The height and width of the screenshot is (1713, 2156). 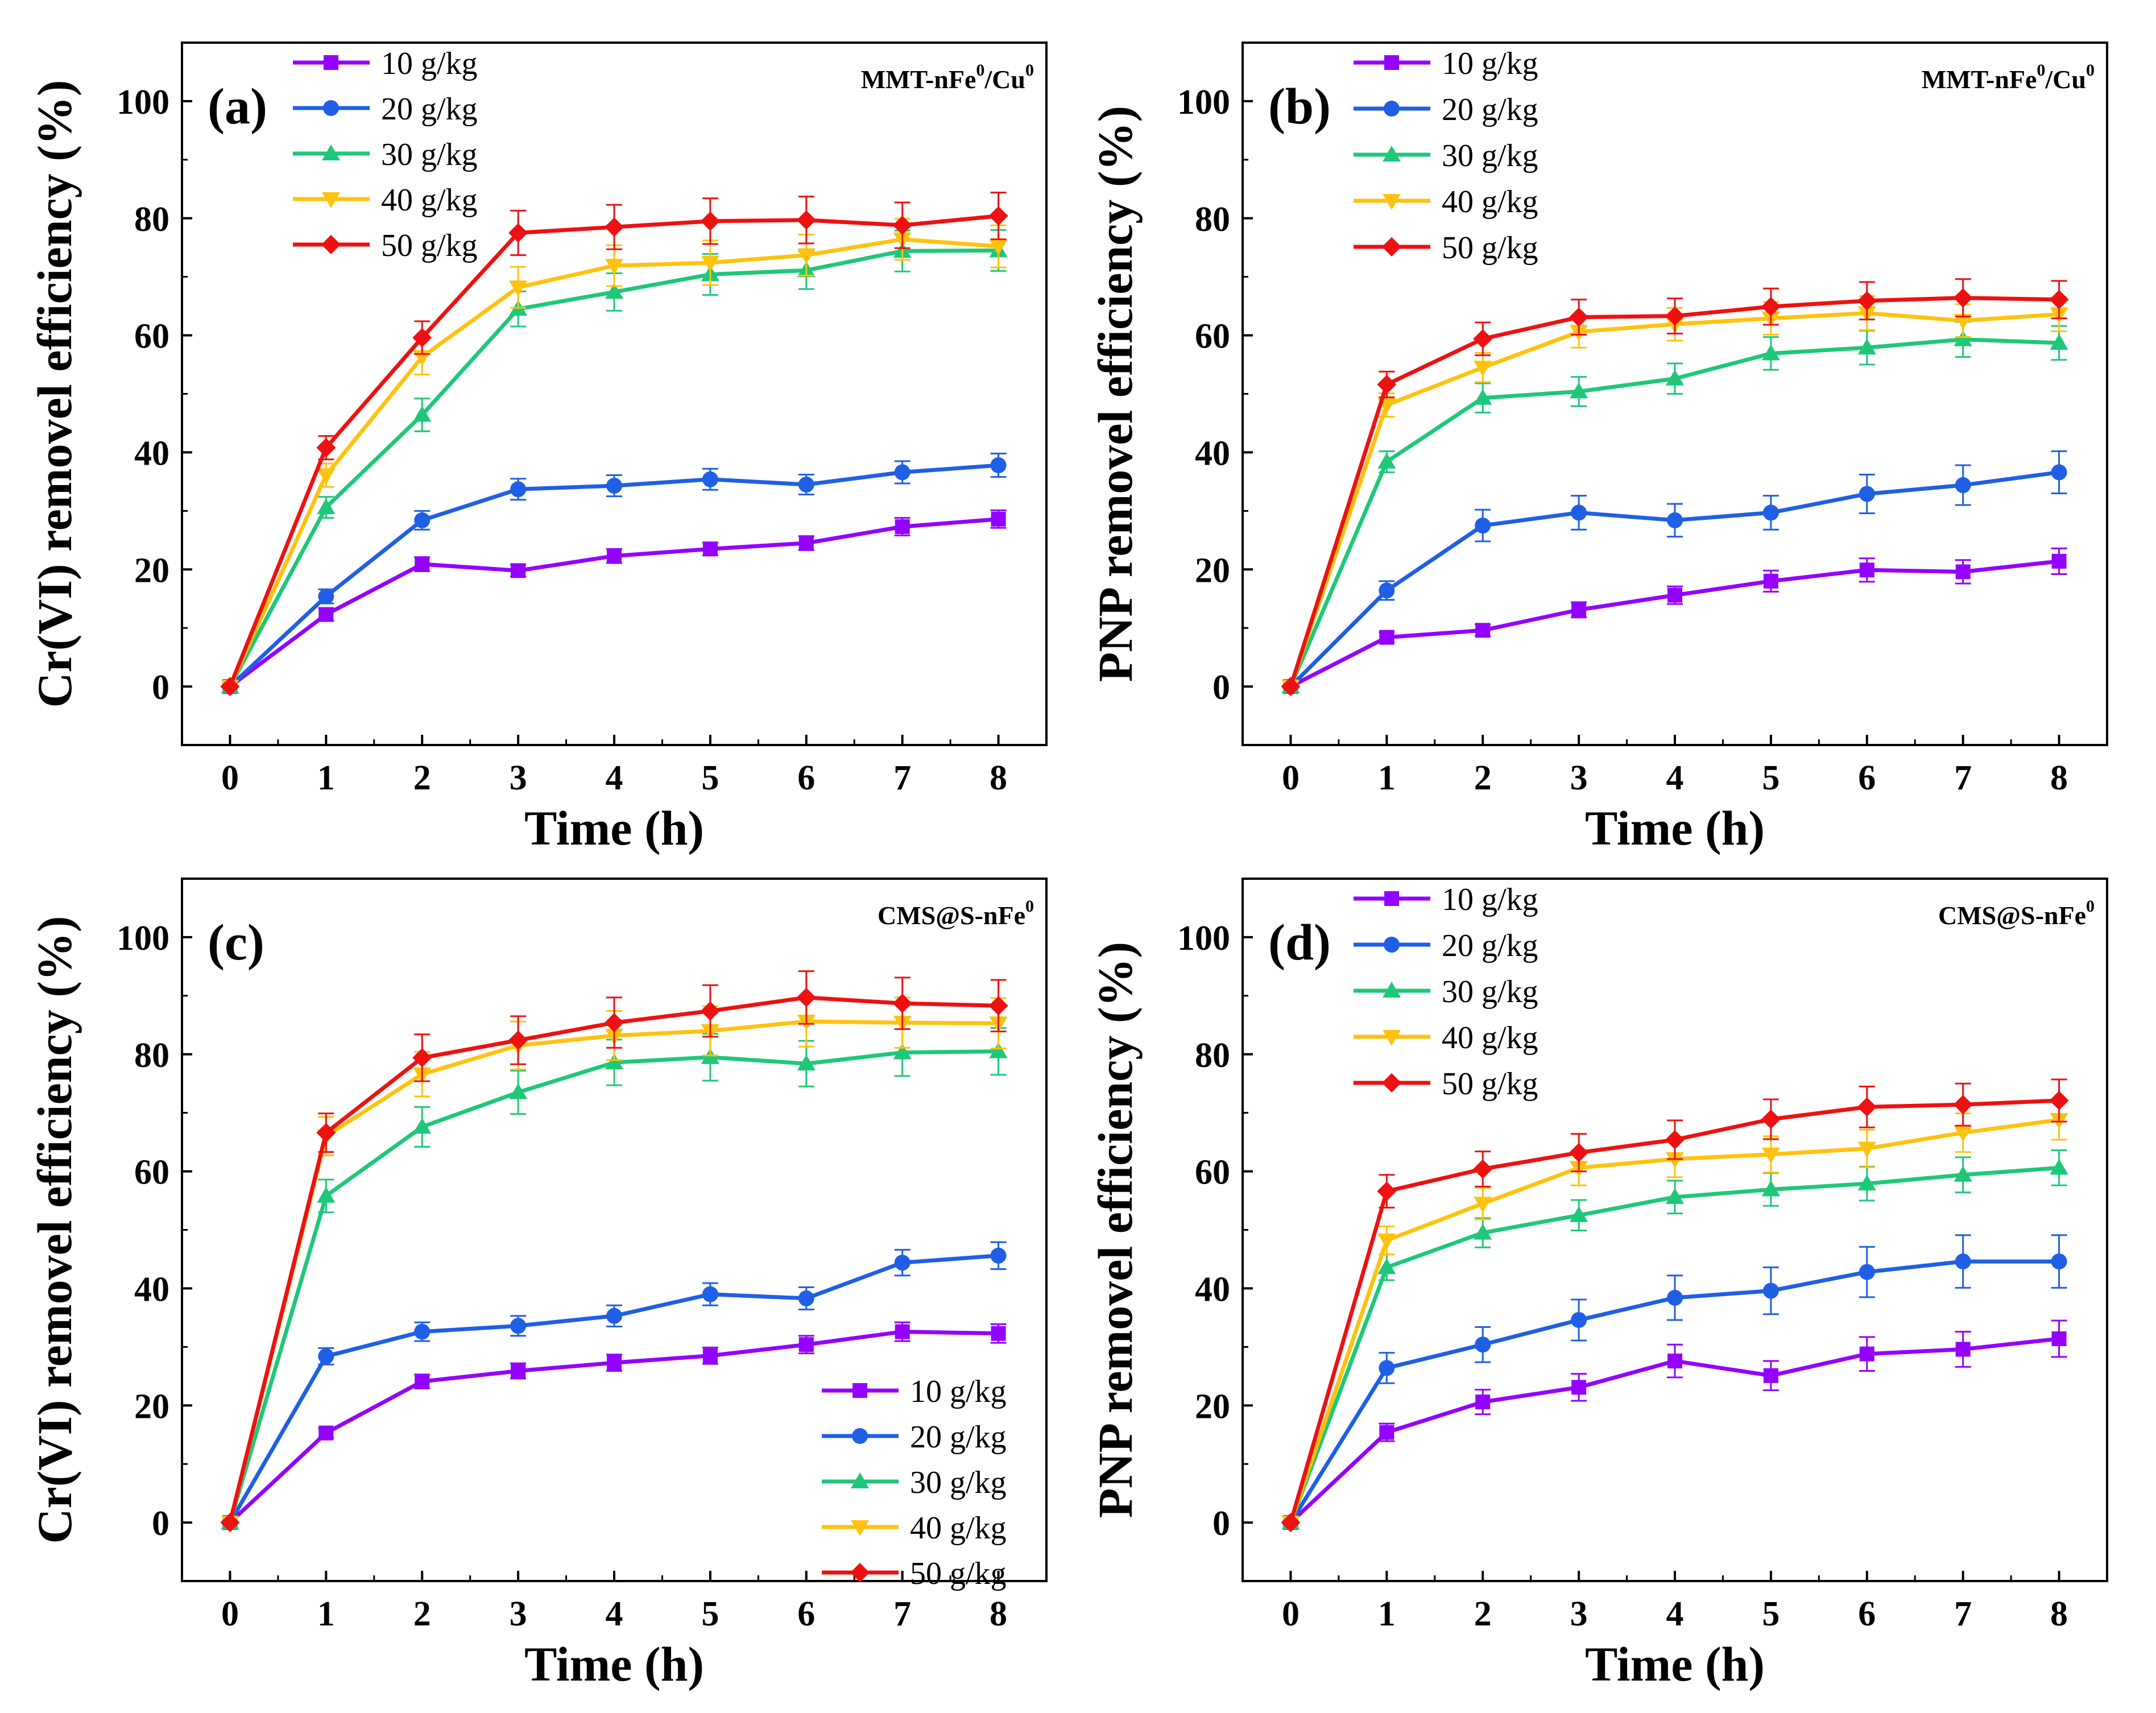 I want to click on y-tick-label: 20, so click(x=1212, y=570).